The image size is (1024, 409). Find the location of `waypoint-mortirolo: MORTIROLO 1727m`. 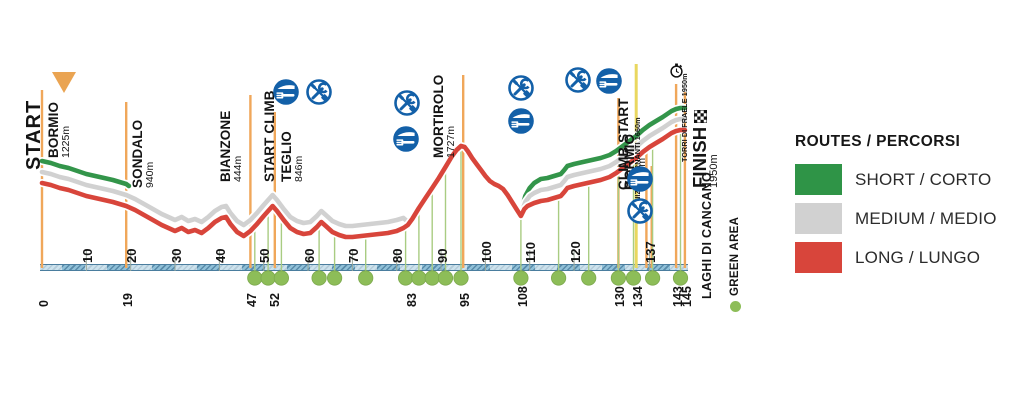

waypoint-mortirolo: MORTIROLO 1727m is located at coordinates (444, 116).